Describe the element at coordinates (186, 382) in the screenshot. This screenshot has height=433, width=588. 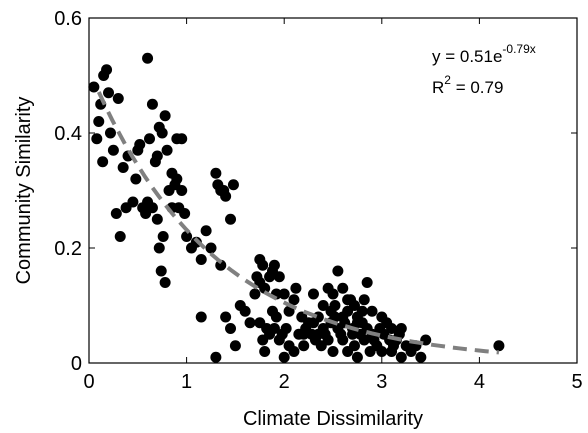
I see `x-tick-label: 1` at that location.